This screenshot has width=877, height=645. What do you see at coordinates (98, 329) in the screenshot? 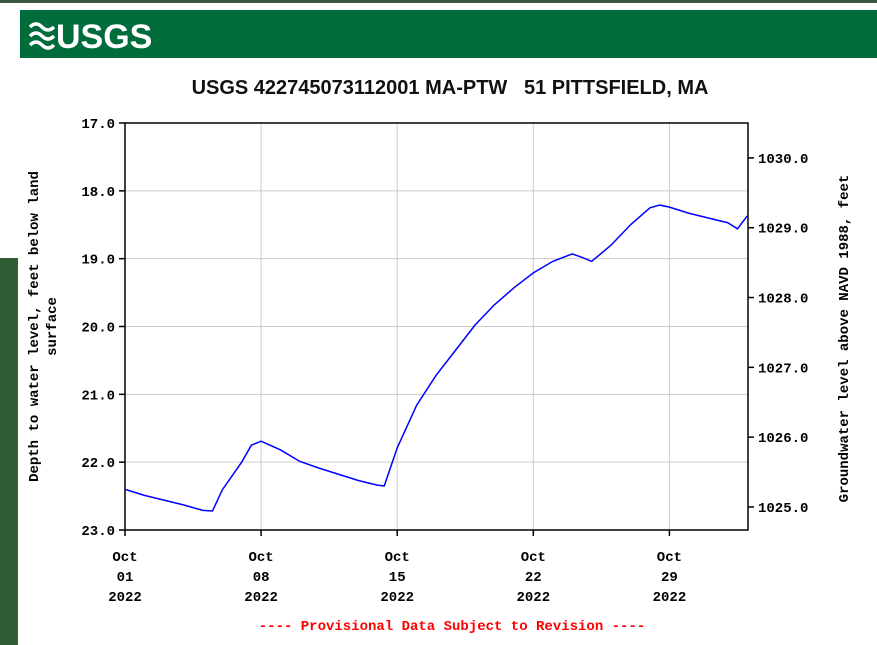
I see `y-tick-label: 20.0` at bounding box center [98, 329].